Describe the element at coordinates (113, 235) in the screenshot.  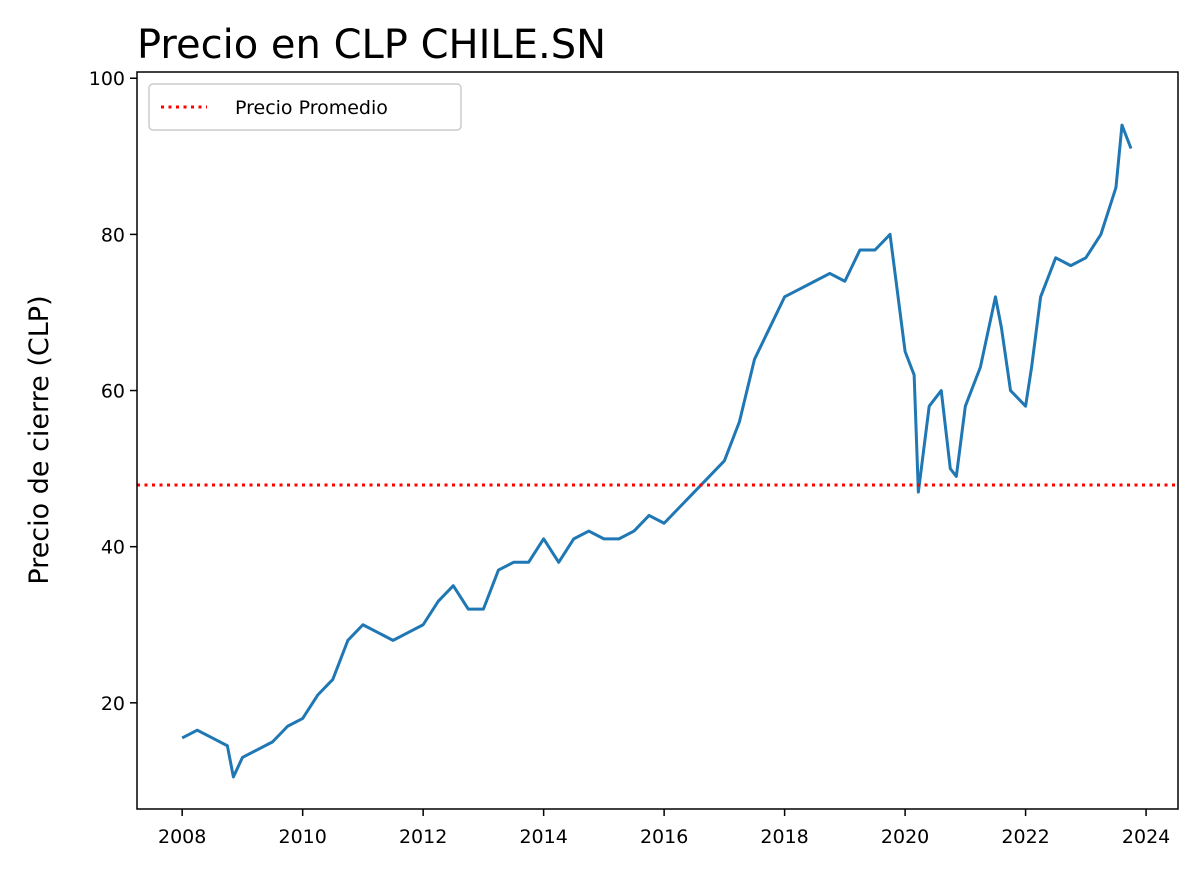
I see `y-tick-label: 80` at that location.